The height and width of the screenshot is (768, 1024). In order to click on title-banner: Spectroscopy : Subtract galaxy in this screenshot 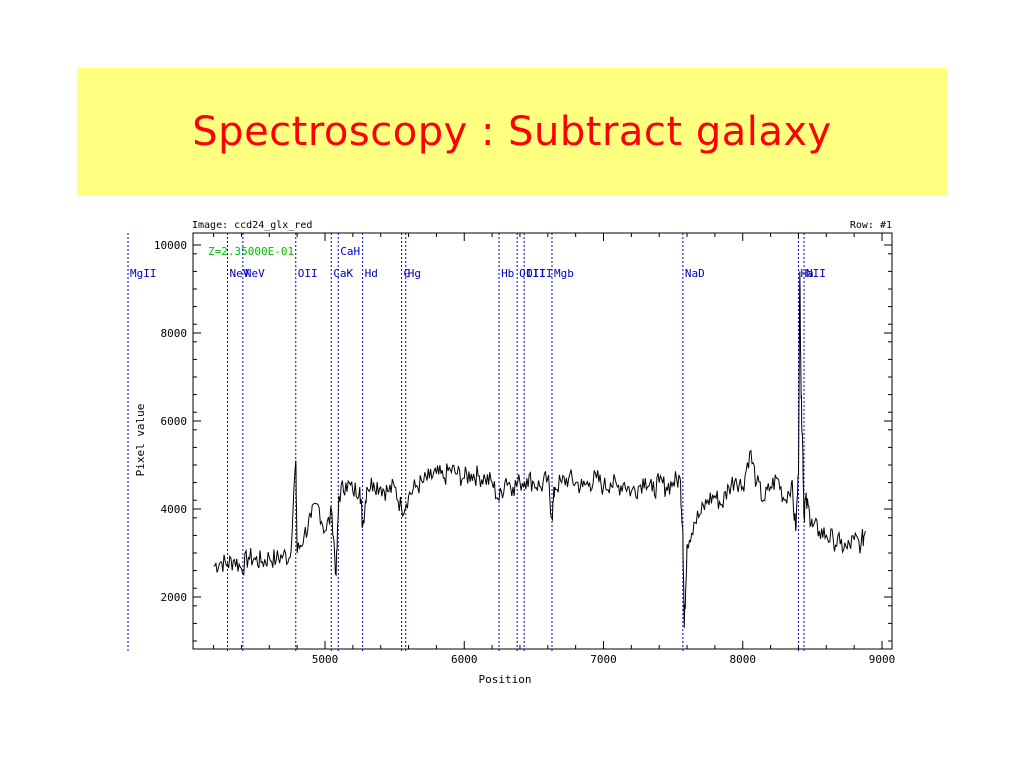, I will do `click(512, 131)`.